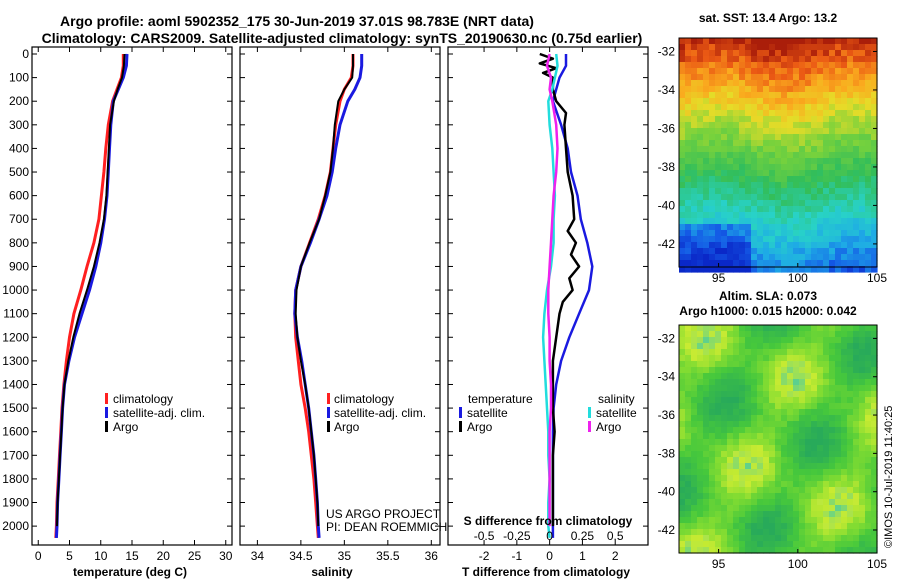  Describe the element at coordinates (126, 427) in the screenshot. I see `legend-label-argo: Argo` at that location.